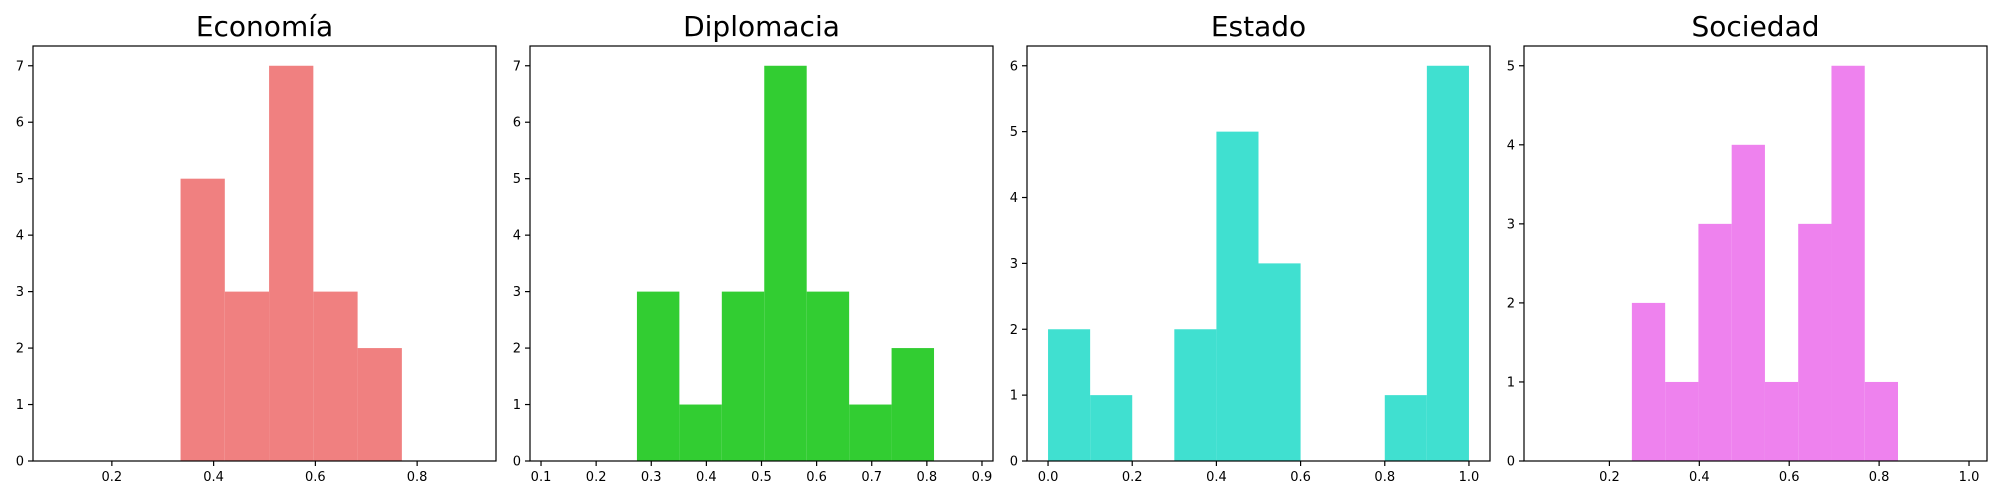 Image resolution: width=2000 pixels, height=500 pixels. What do you see at coordinates (1258, 26) in the screenshot?
I see `panel-title: Estado` at bounding box center [1258, 26].